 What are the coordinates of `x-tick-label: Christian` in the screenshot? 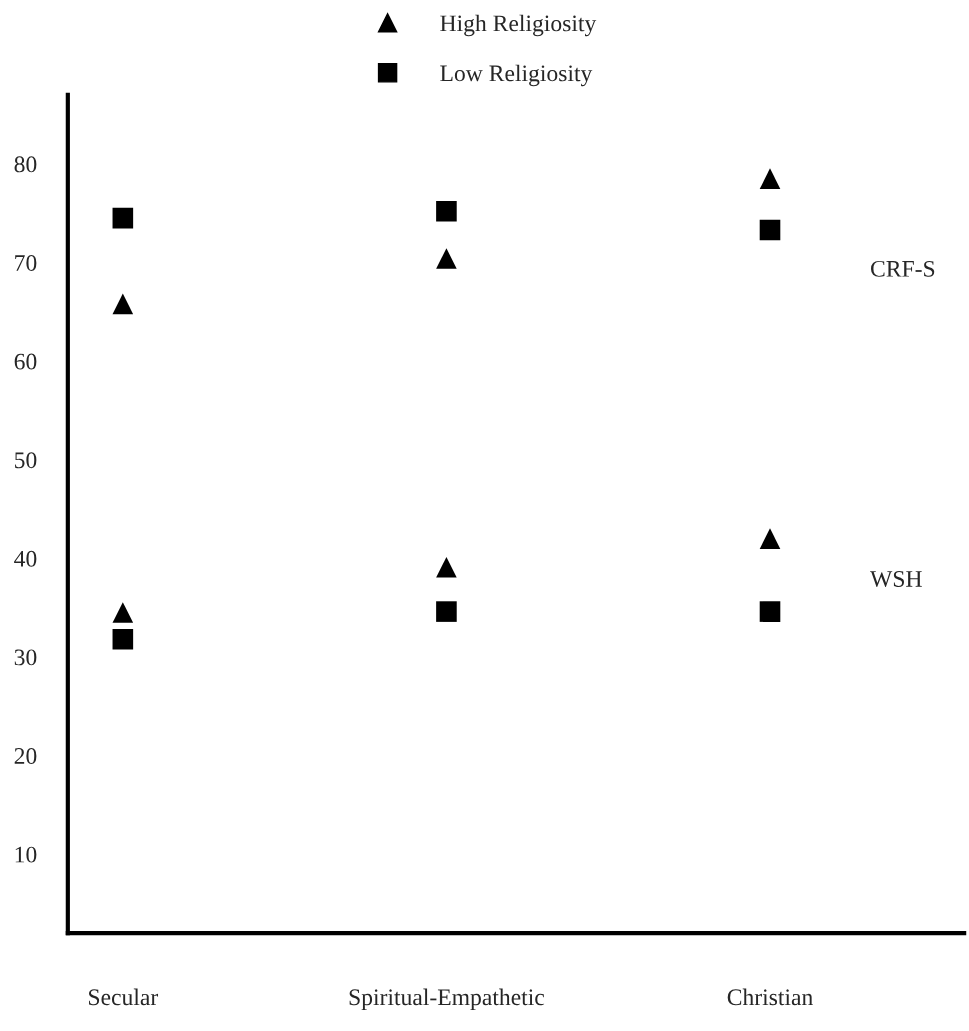 It's located at (770, 997).